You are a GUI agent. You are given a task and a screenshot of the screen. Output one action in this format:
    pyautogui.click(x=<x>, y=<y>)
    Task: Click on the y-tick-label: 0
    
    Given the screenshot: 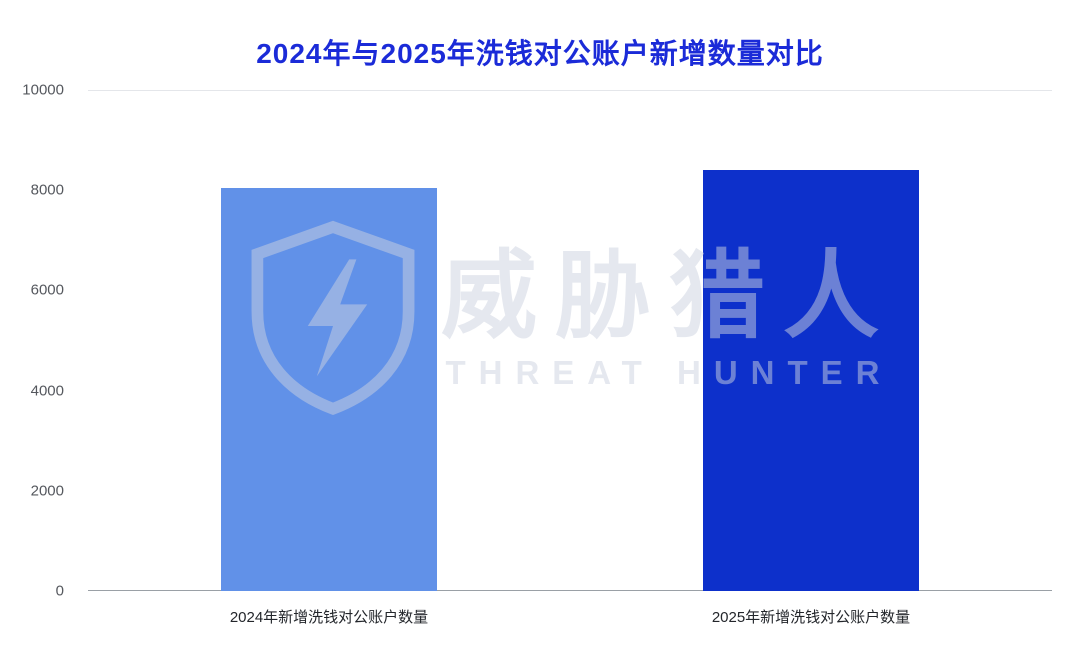 What is the action you would take?
    pyautogui.click(x=59, y=591)
    